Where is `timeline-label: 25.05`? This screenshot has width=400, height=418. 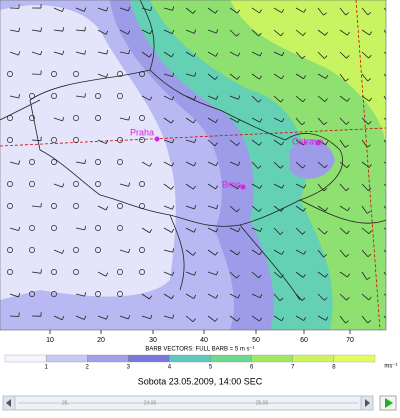 timeline-label: 25.05 is located at coordinates (262, 403).